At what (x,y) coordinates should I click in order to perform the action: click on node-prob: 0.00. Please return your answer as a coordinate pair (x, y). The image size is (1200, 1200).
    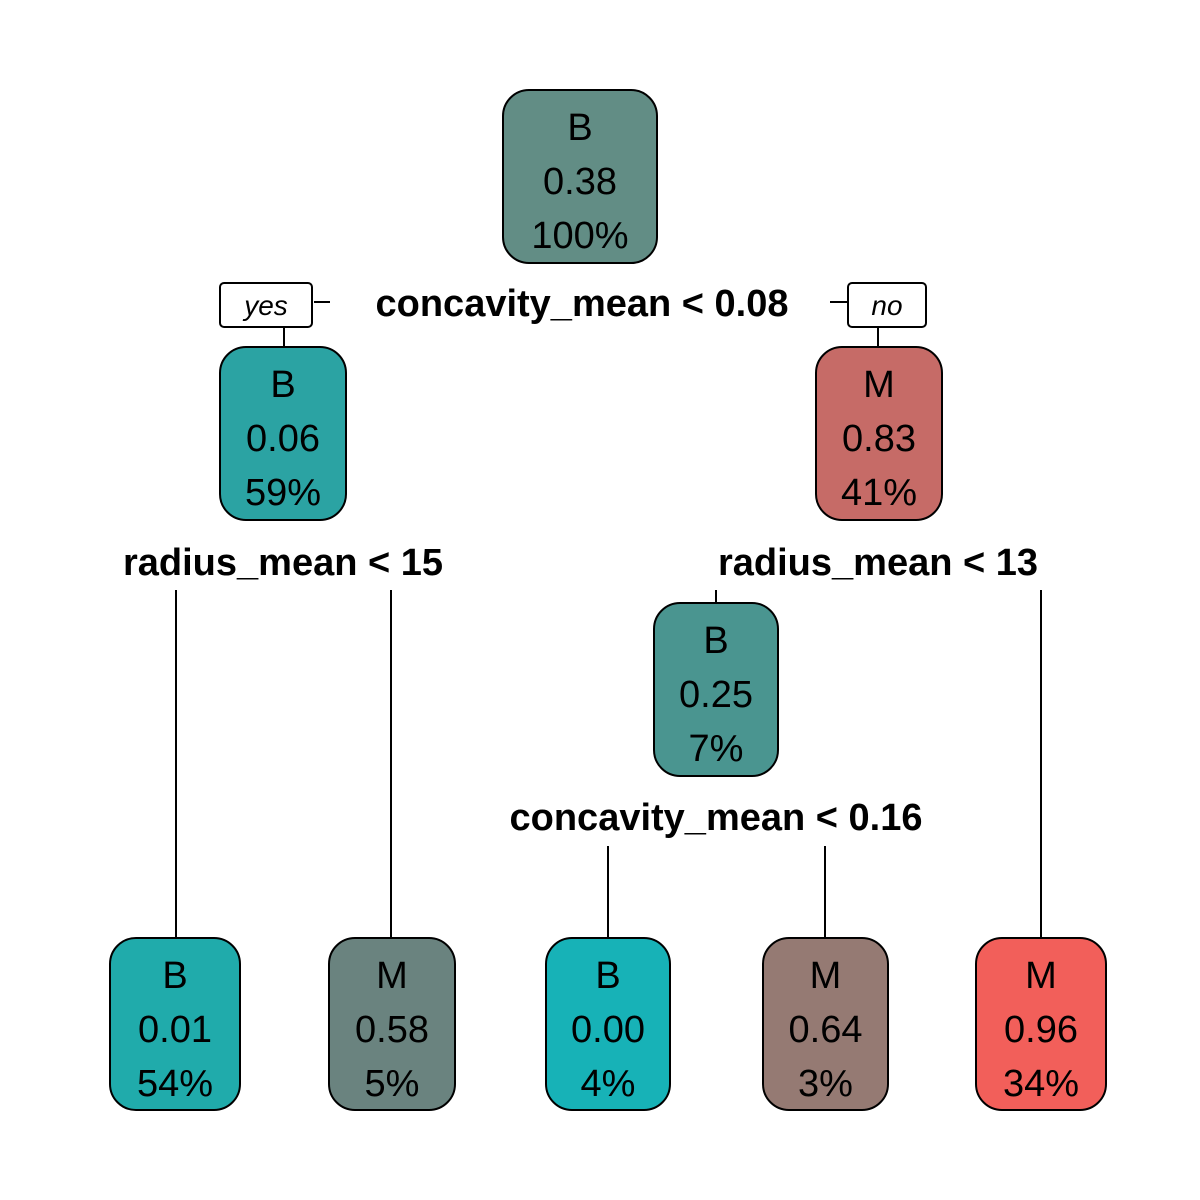
    Looking at the image, I should click on (608, 1030).